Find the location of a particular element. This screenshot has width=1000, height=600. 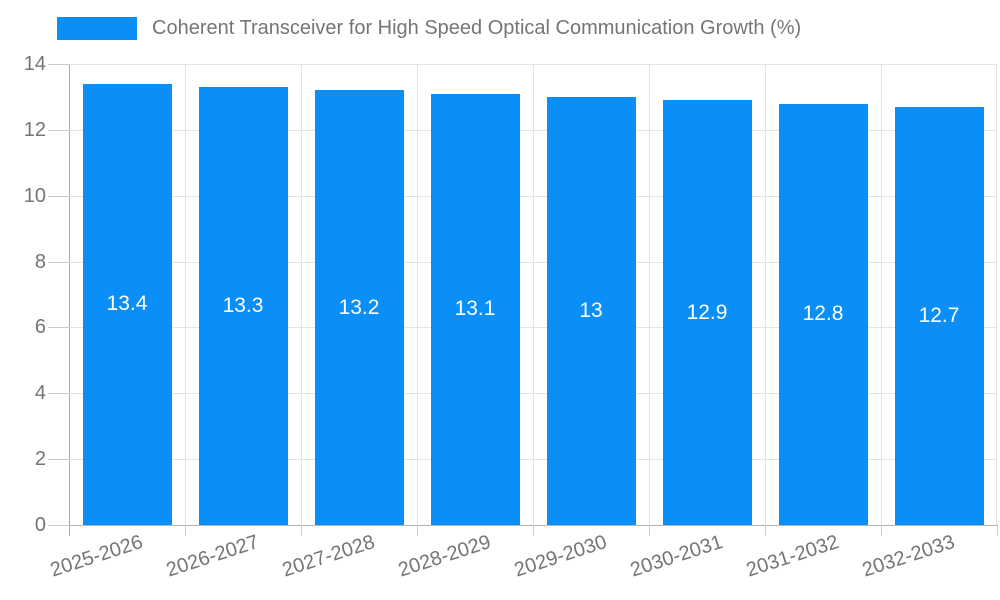

bar: 13 is located at coordinates (591, 310).